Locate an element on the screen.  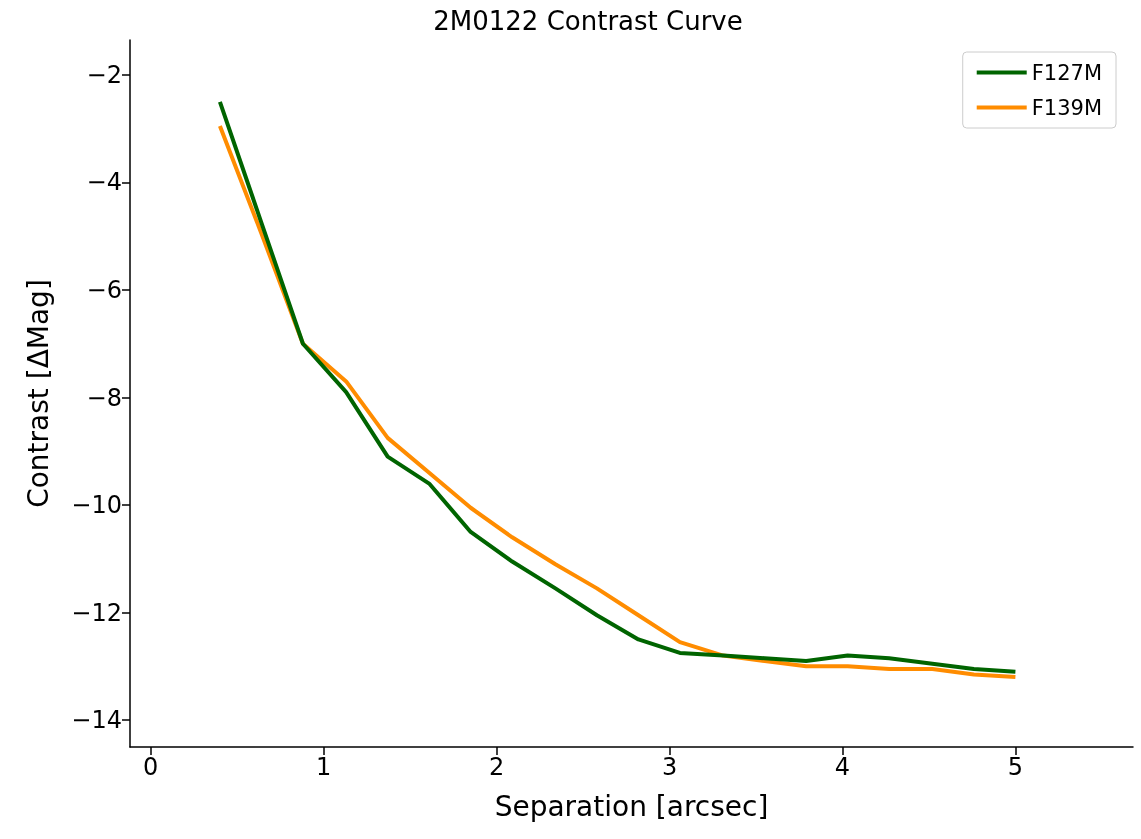
x-axis-title: Separation [arcsec] is located at coordinates (631, 806).